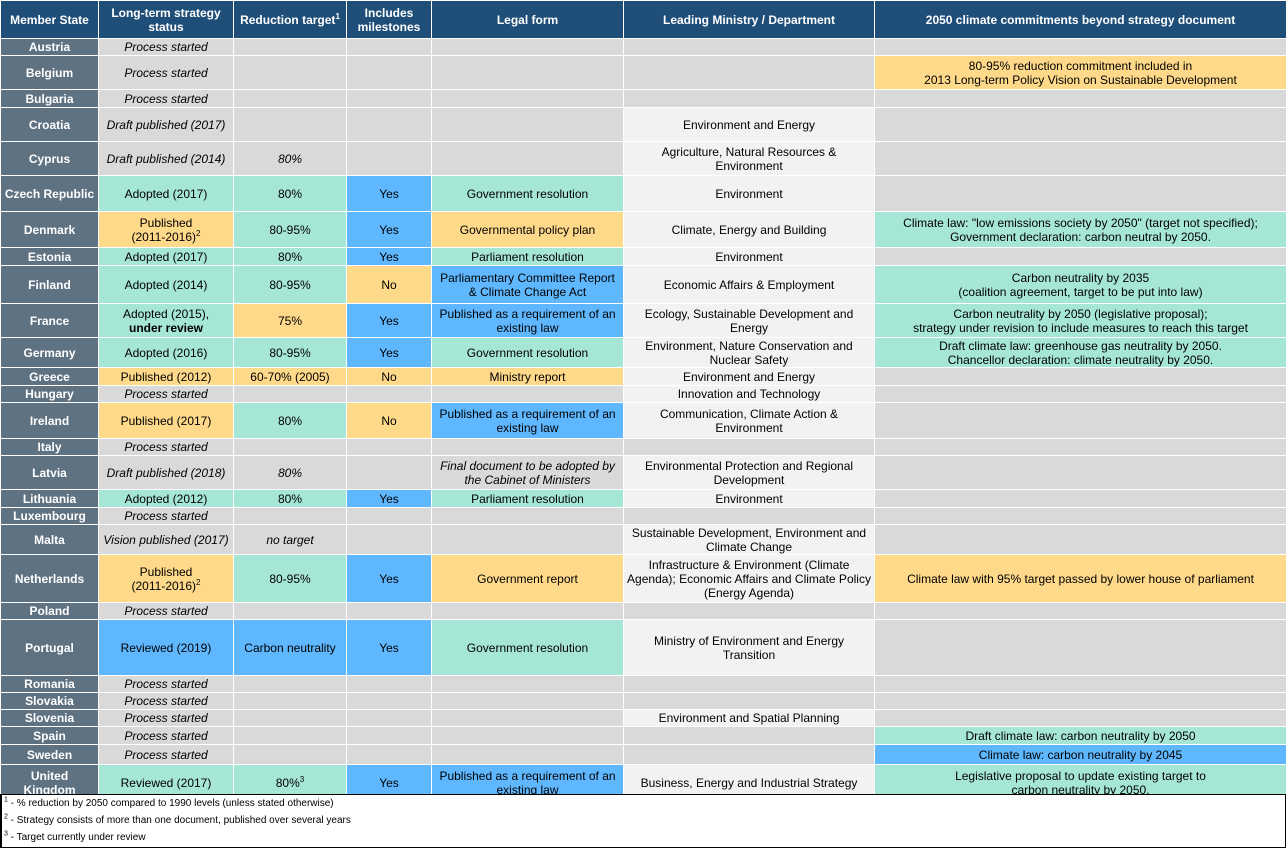  What do you see at coordinates (49, 754) in the screenshot?
I see `member-state-cell: Sweden` at bounding box center [49, 754].